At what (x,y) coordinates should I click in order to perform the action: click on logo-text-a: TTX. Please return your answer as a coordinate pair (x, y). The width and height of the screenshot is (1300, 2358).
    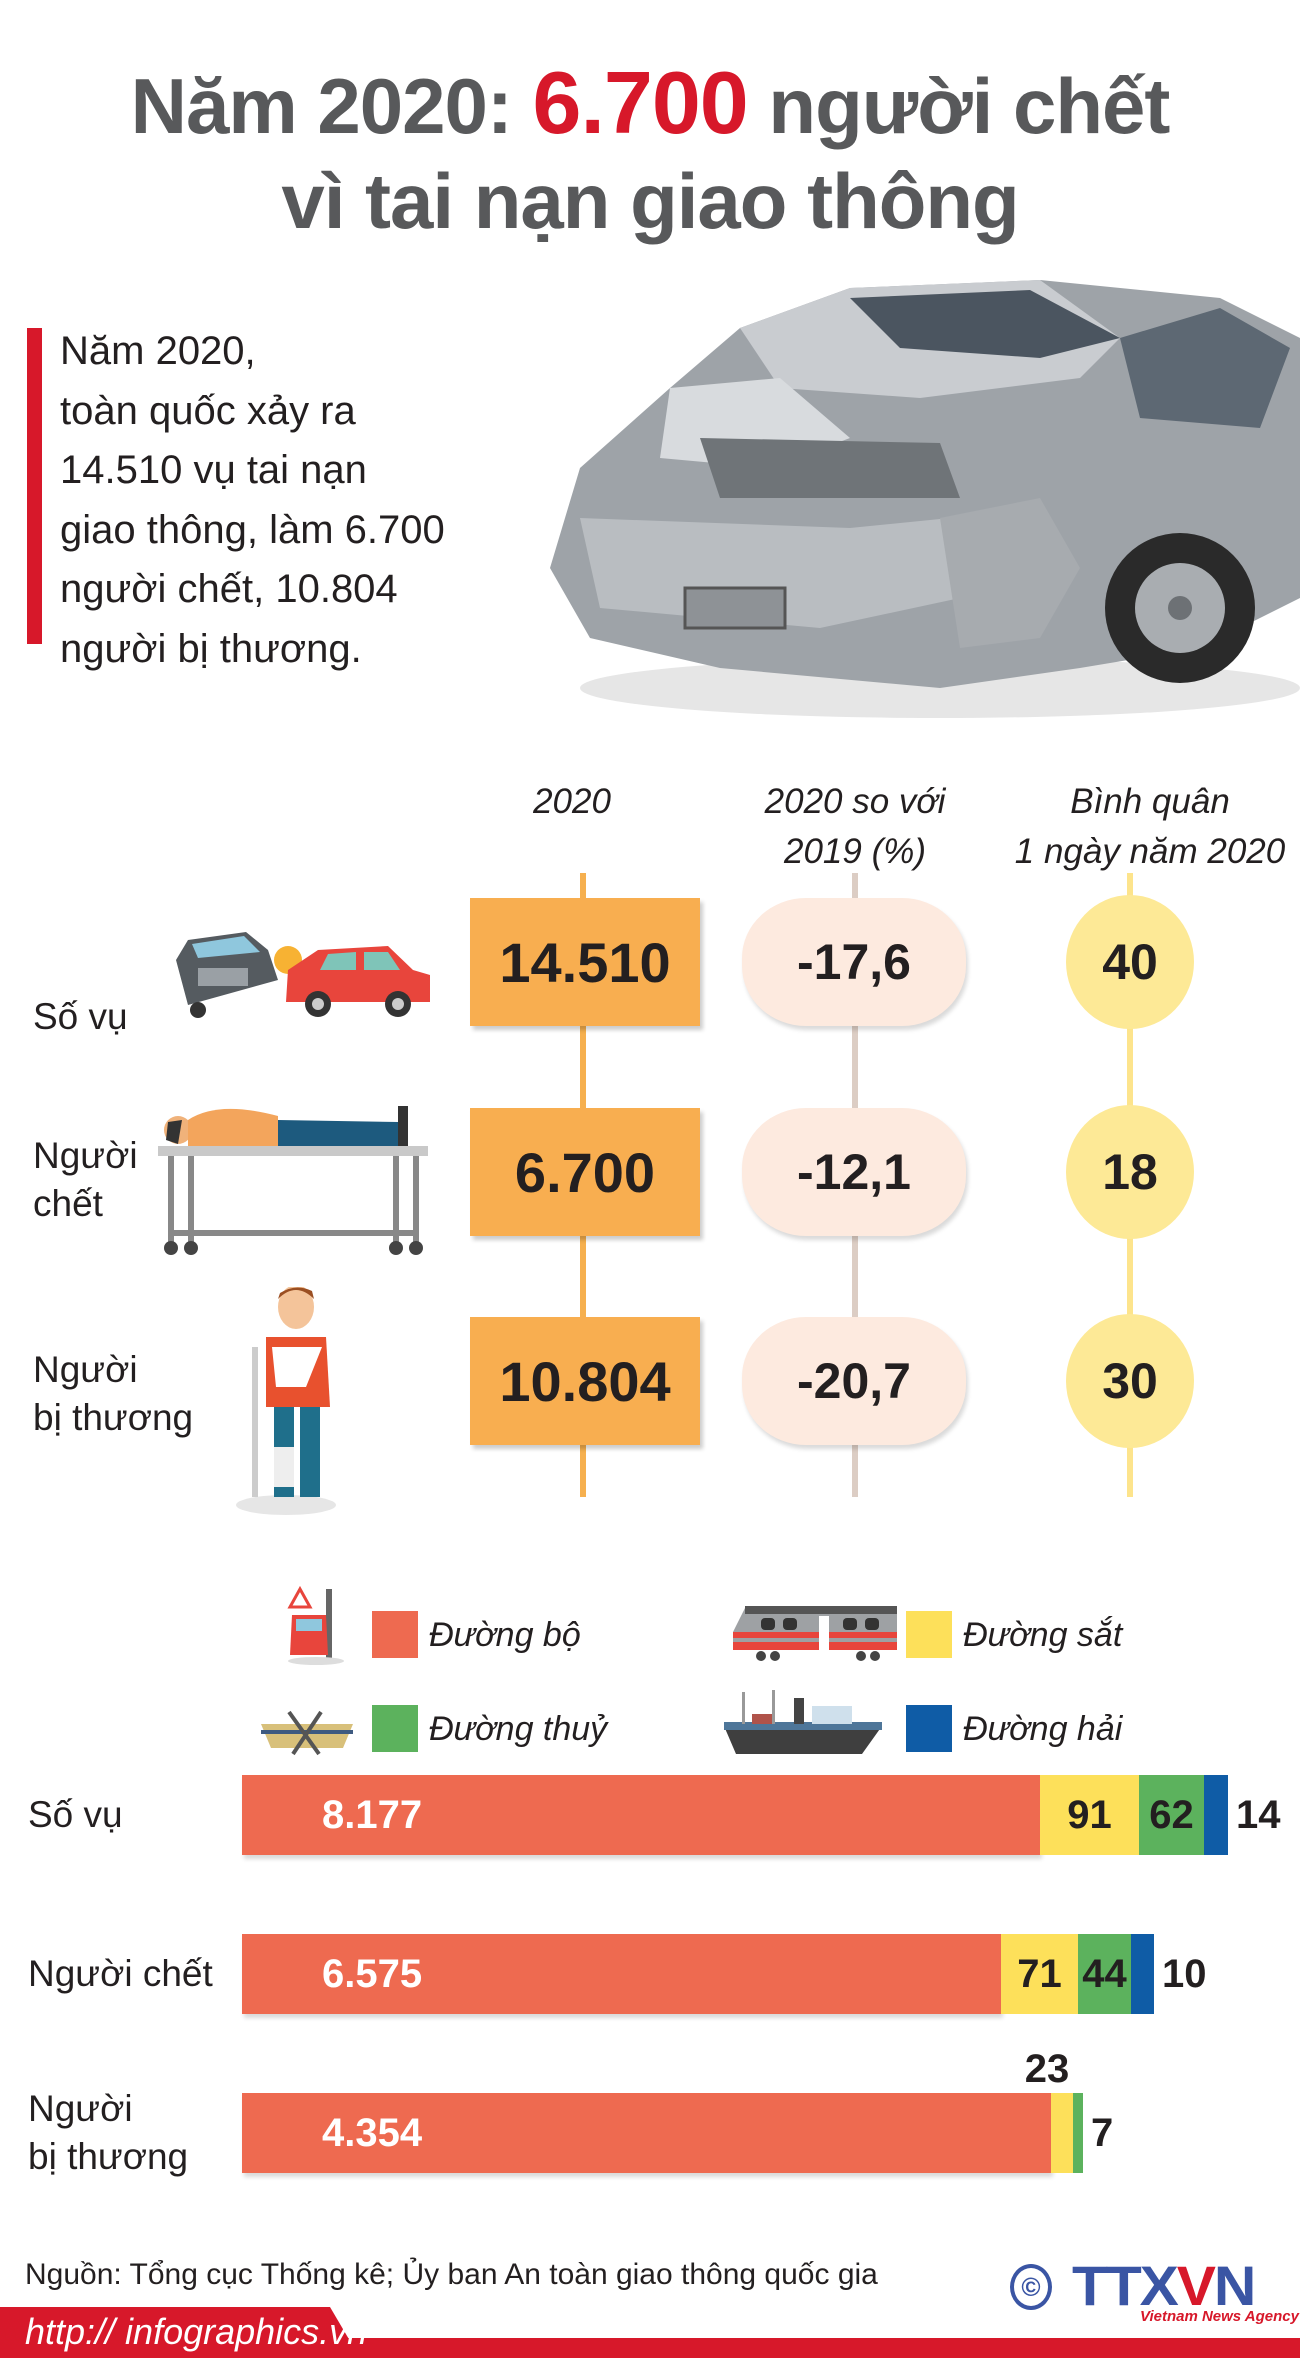
    Looking at the image, I should click on (1125, 2285).